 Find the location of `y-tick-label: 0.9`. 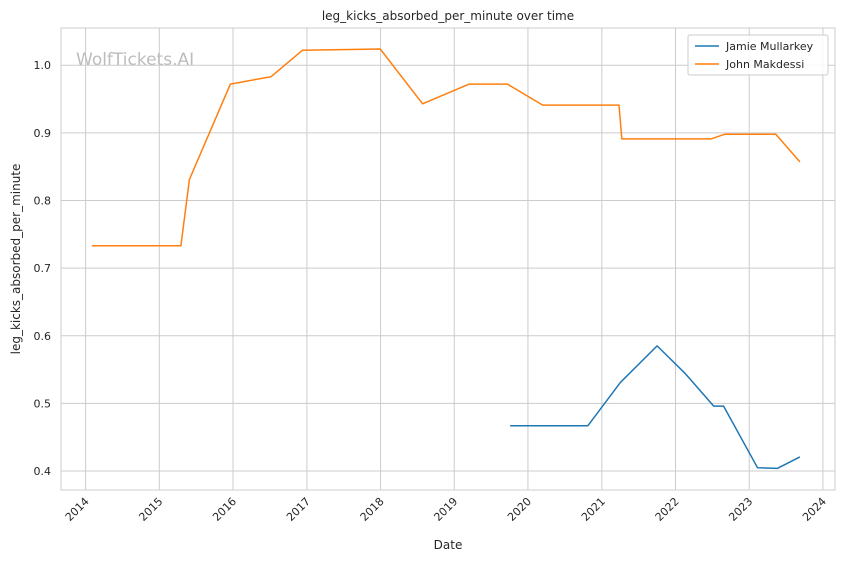

y-tick-label: 0.9 is located at coordinates (43, 133).